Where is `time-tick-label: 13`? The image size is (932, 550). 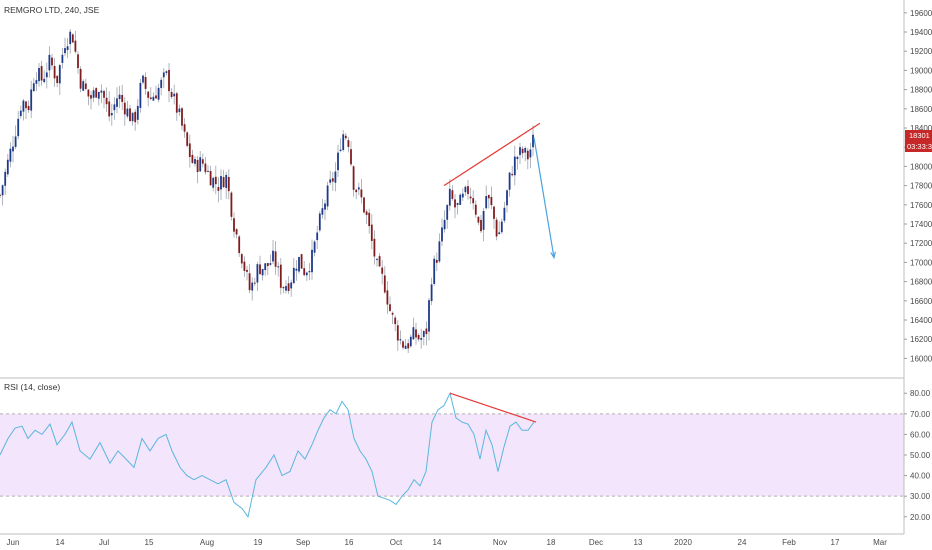 time-tick-label: 13 is located at coordinates (638, 542).